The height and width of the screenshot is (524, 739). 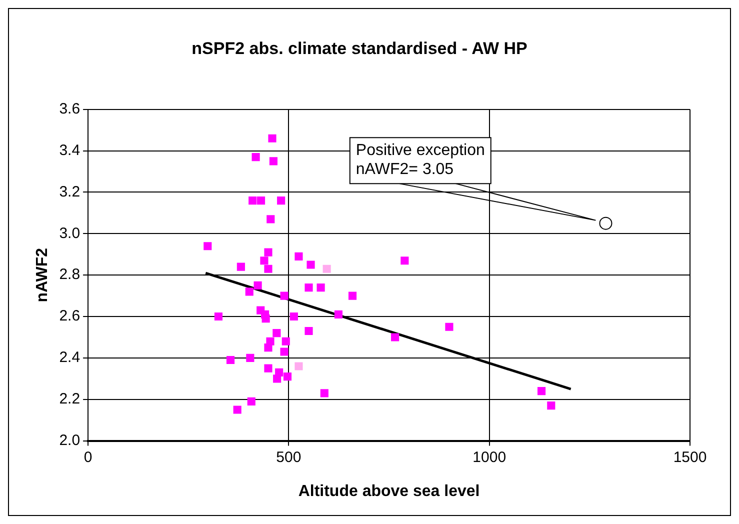 I want to click on y-tick-label: 2.8, so click(x=69, y=275).